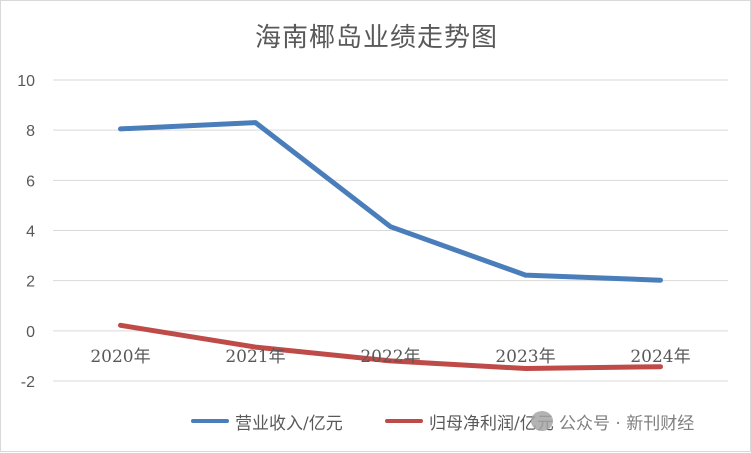 Image resolution: width=751 pixels, height=453 pixels. What do you see at coordinates (30, 181) in the screenshot?
I see `y-tick-label: 6` at bounding box center [30, 181].